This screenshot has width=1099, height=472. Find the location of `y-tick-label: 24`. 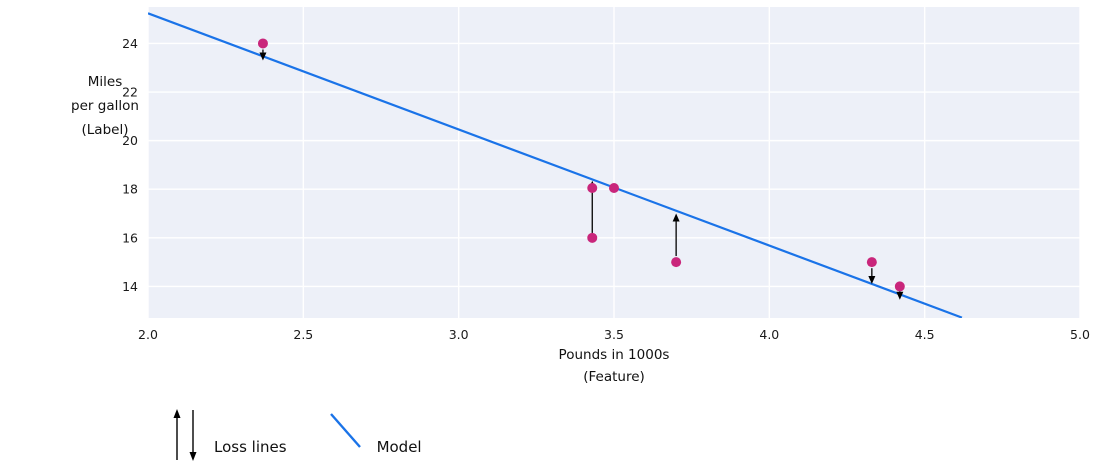

y-tick-label: 24 is located at coordinates (130, 43).